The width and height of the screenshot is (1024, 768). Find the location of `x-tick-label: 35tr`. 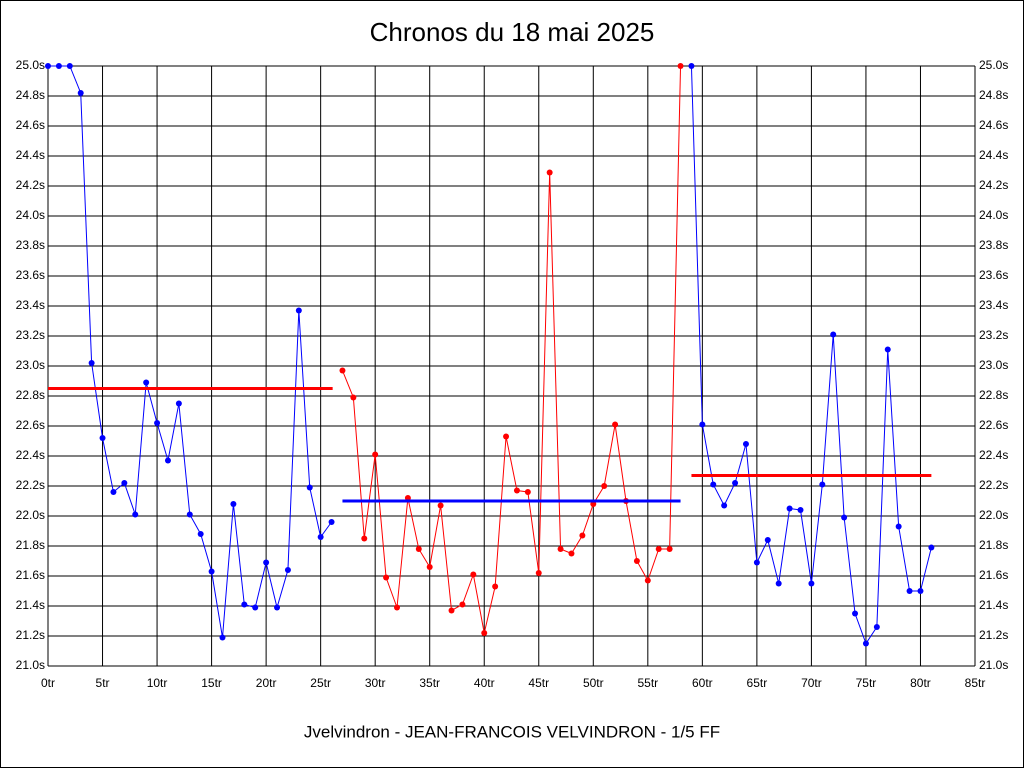

x-tick-label: 35tr is located at coordinates (429, 683).